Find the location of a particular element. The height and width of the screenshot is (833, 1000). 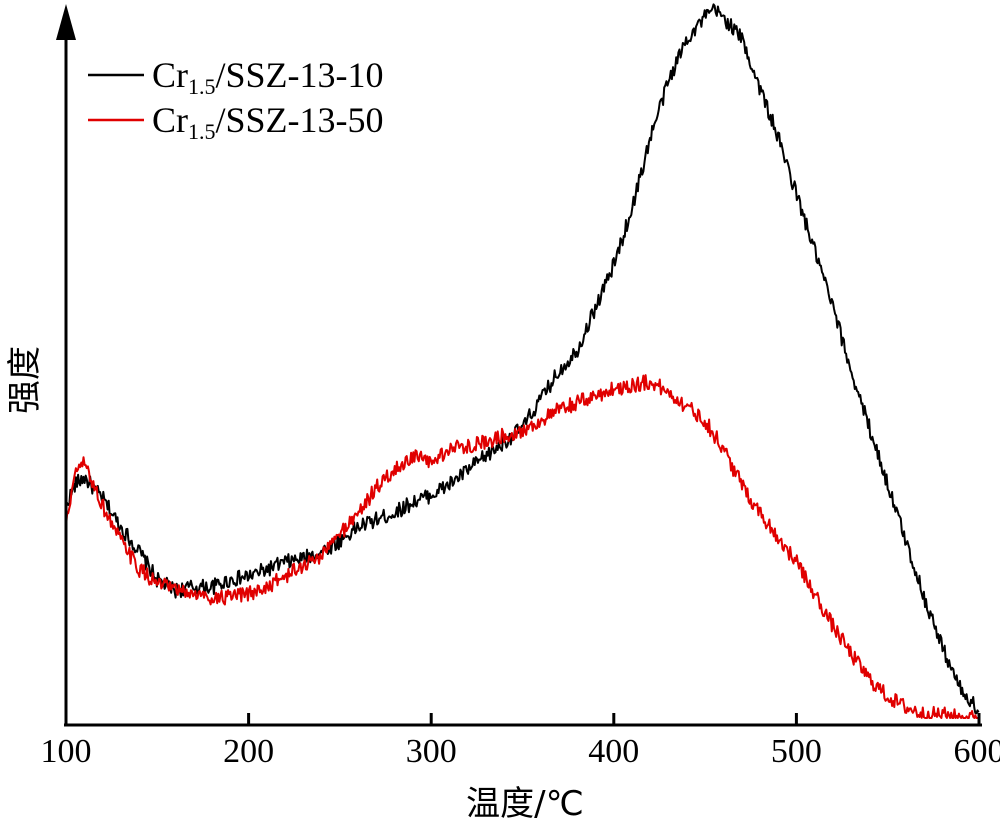

y-axis-arrow is located at coordinates (66, 22).